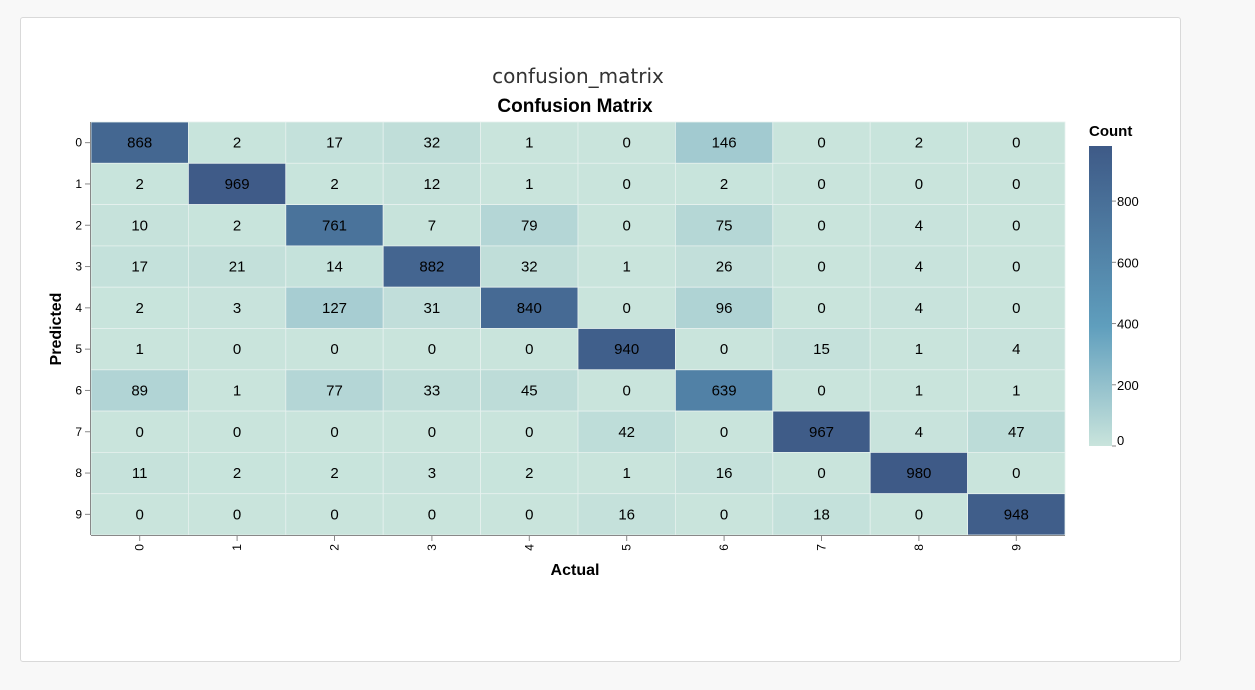 The image size is (1255, 690). Describe the element at coordinates (432, 143) in the screenshot. I see `cell-value-label: 32` at that location.